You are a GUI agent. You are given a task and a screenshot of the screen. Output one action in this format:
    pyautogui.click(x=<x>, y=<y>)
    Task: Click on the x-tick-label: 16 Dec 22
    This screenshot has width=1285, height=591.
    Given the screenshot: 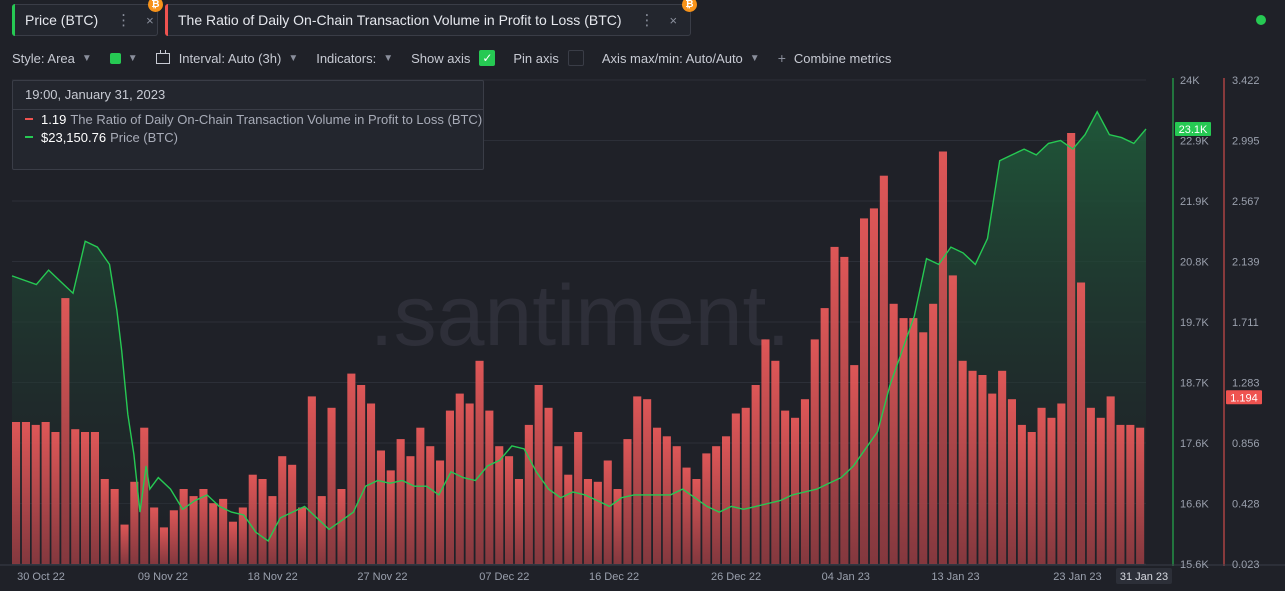 What is the action you would take?
    pyautogui.click(x=614, y=577)
    